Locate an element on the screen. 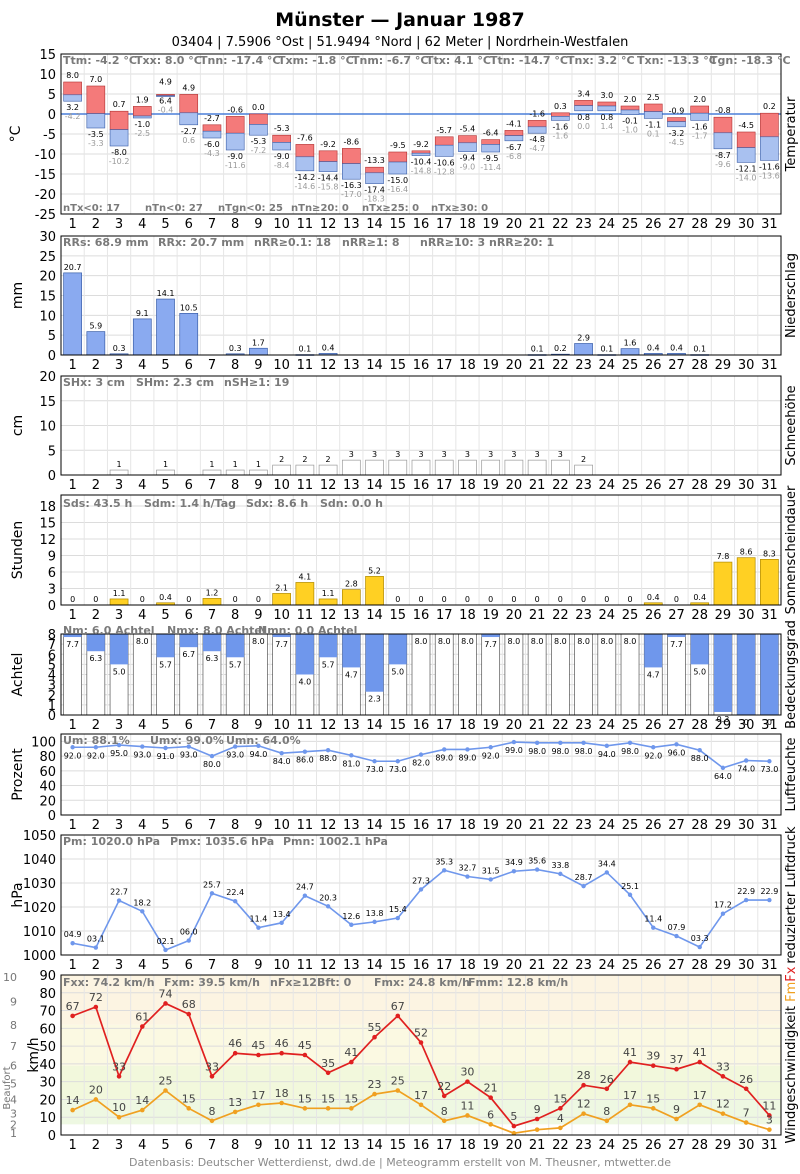  snow-x-tick-label: 10 is located at coordinates (281, 485).